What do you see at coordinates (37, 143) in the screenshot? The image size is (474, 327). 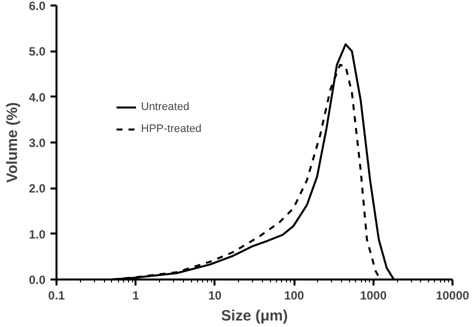 I see `y-tick-label: 3.0` at bounding box center [37, 143].